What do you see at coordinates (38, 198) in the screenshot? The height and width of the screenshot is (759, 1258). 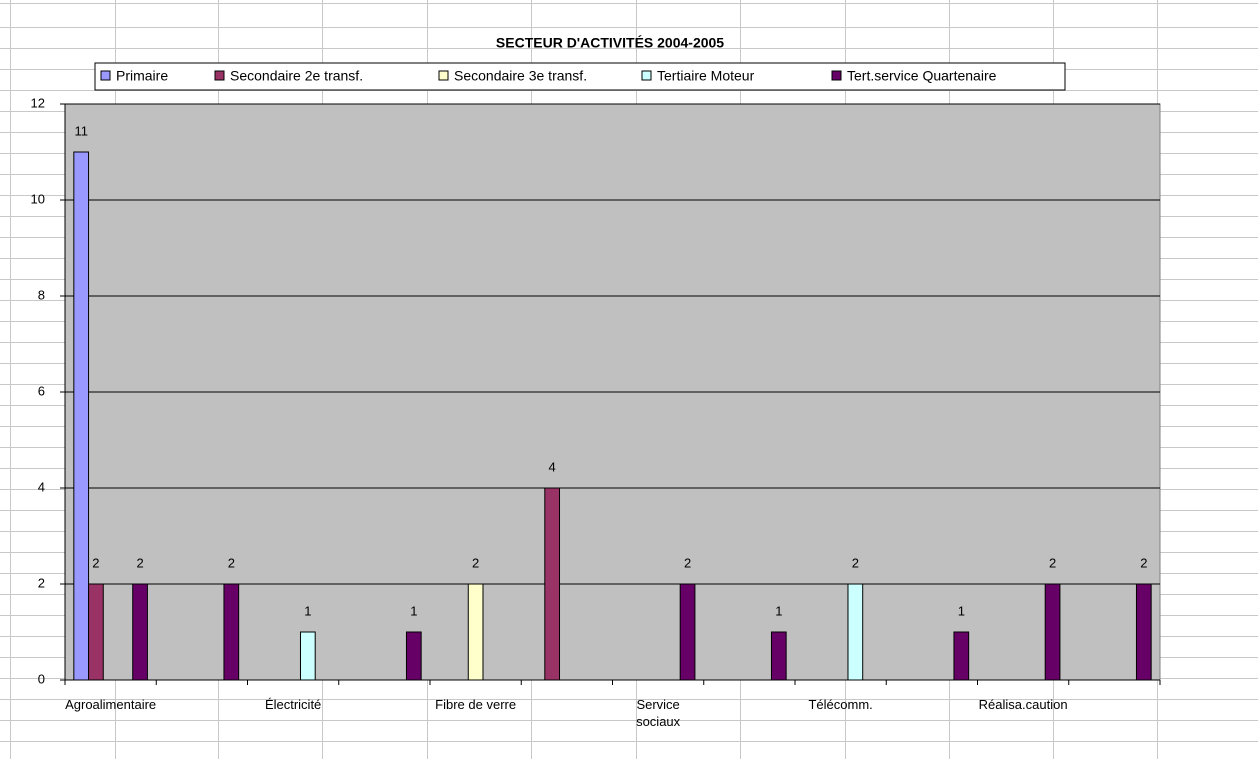 I see `y-tick-label: 10` at bounding box center [38, 198].